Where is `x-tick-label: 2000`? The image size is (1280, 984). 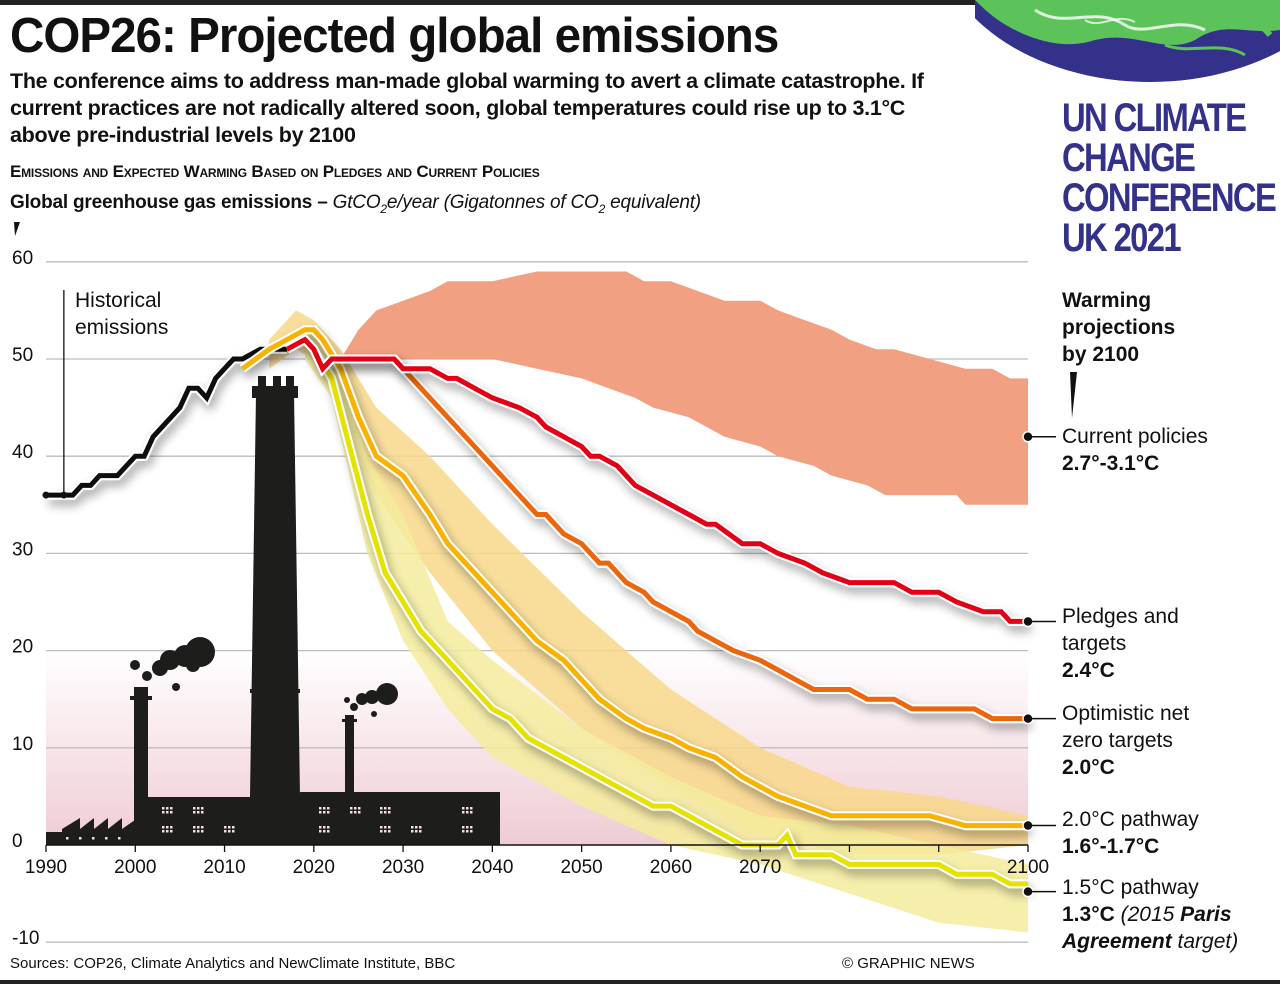 x-tick-label: 2000 is located at coordinates (135, 867).